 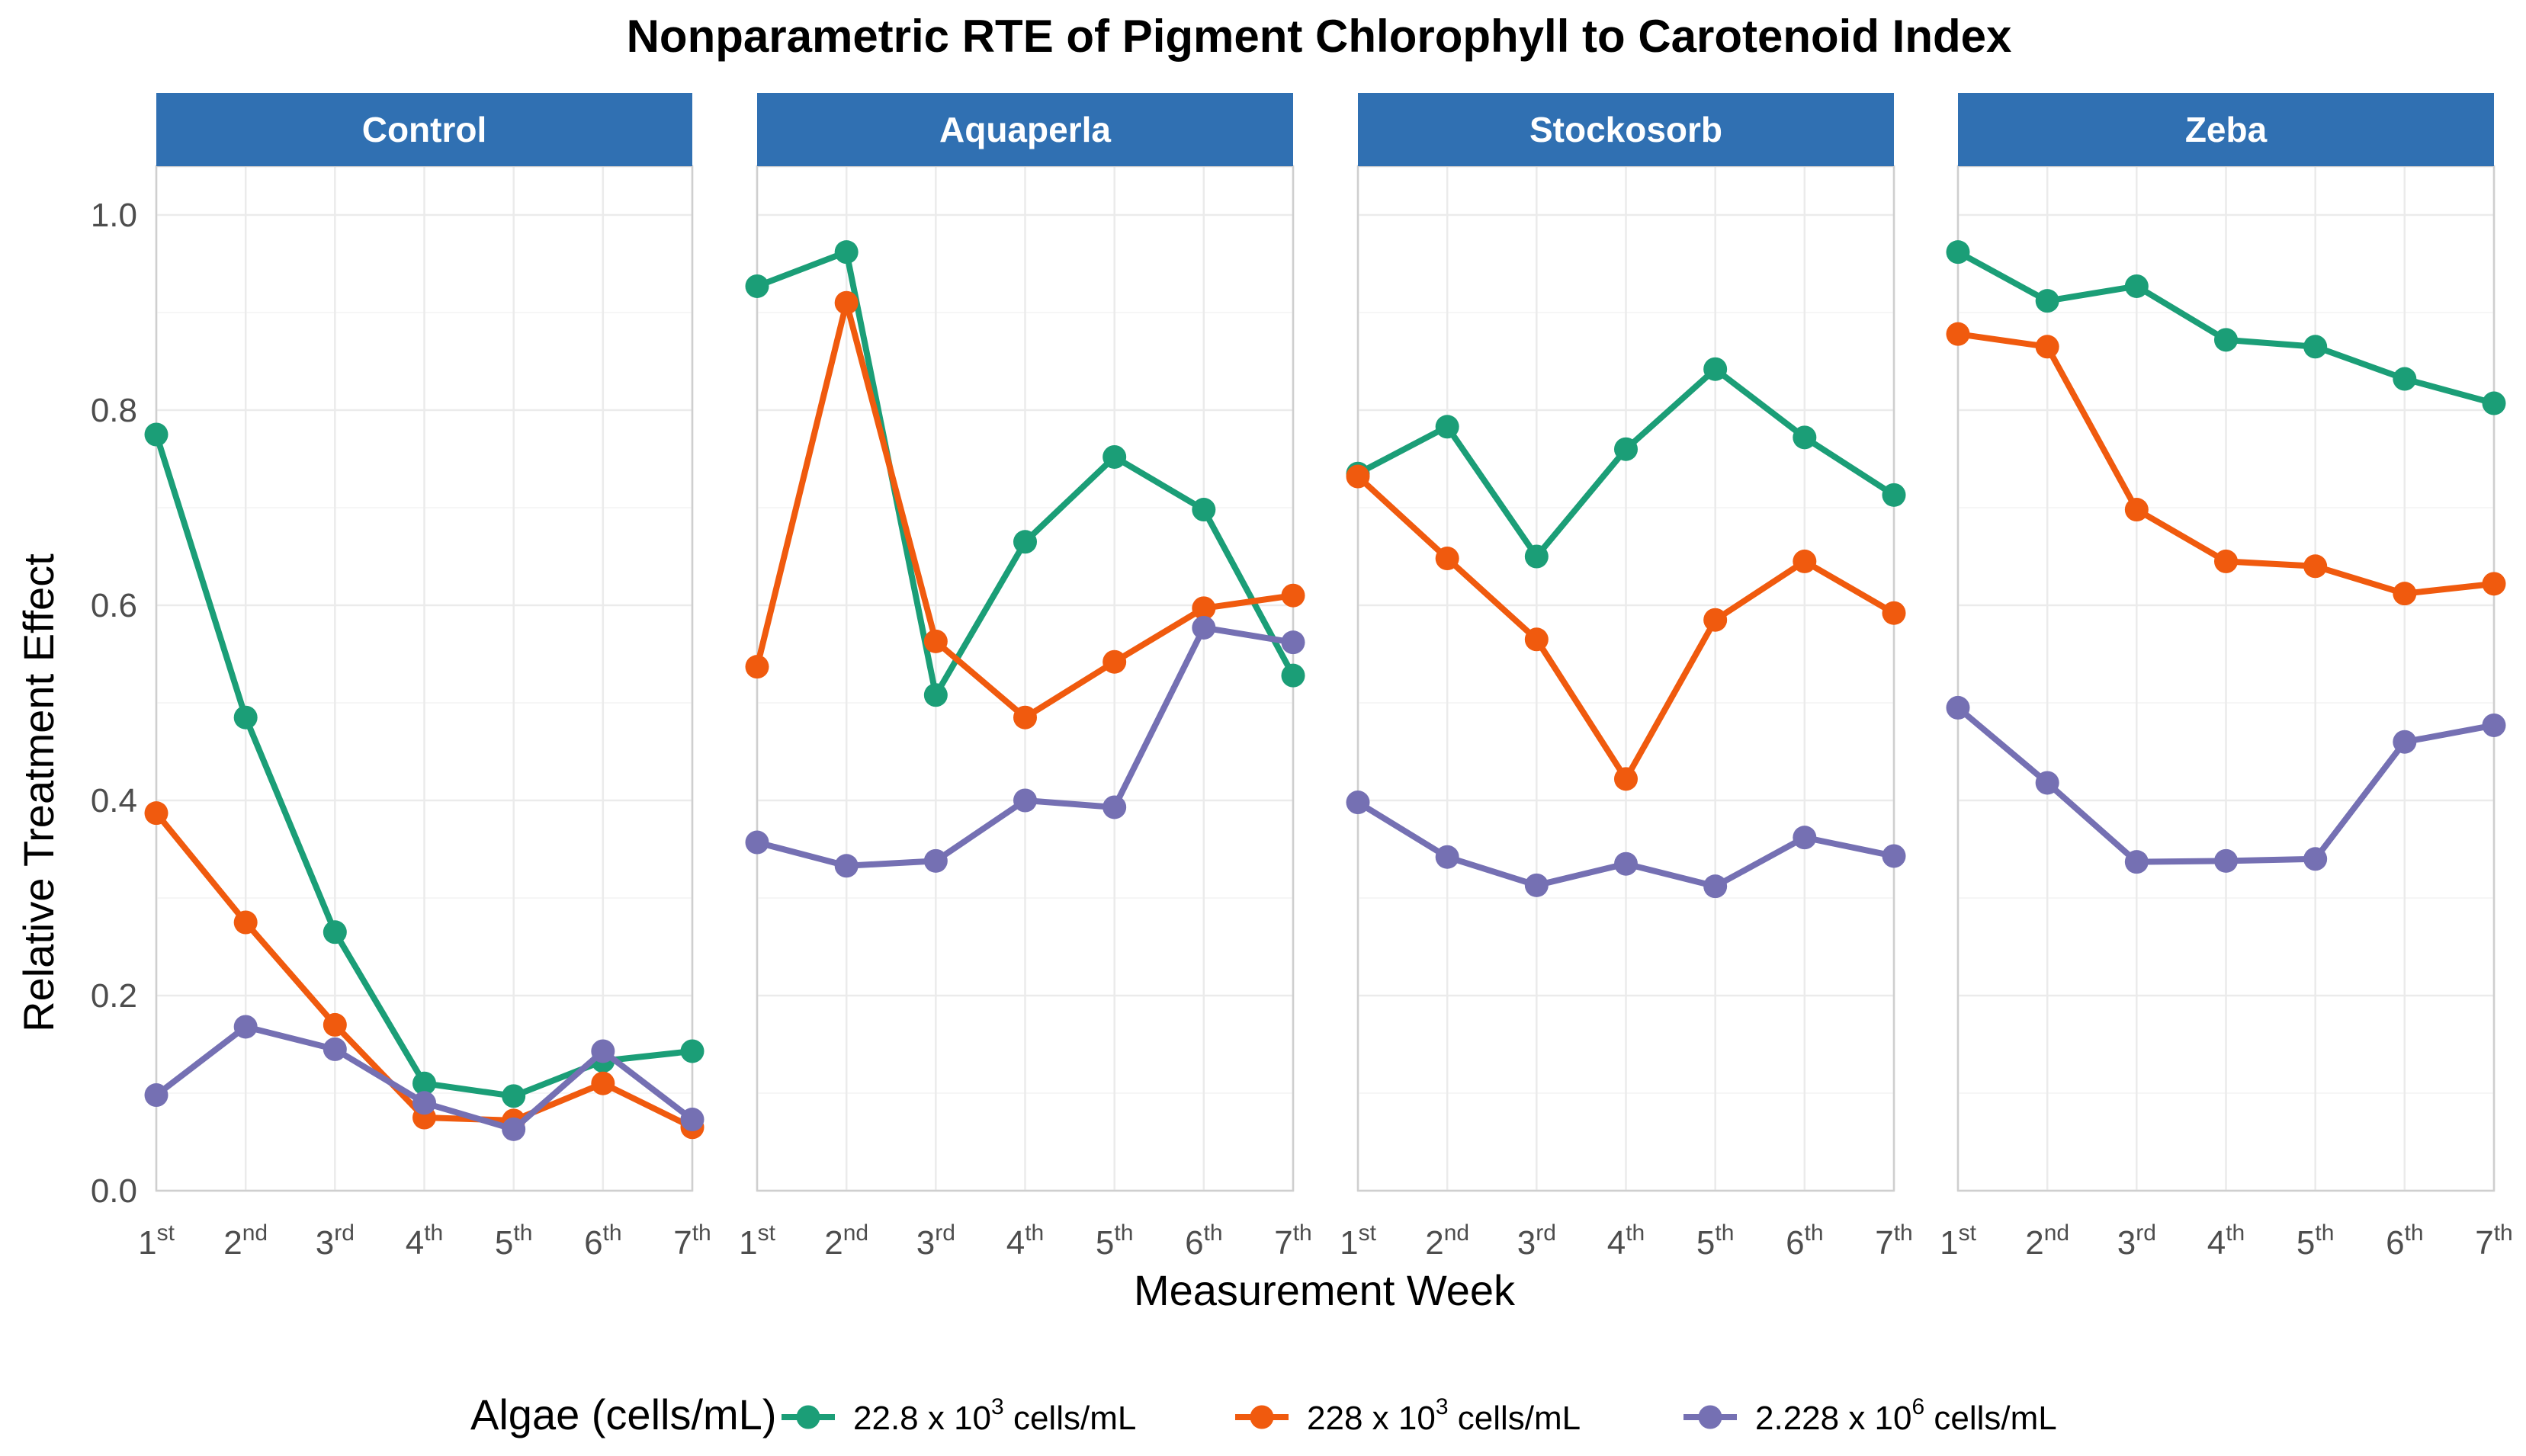 What do you see at coordinates (623, 1414) in the screenshot?
I see `legend-title: Algae (cells/mL)` at bounding box center [623, 1414].